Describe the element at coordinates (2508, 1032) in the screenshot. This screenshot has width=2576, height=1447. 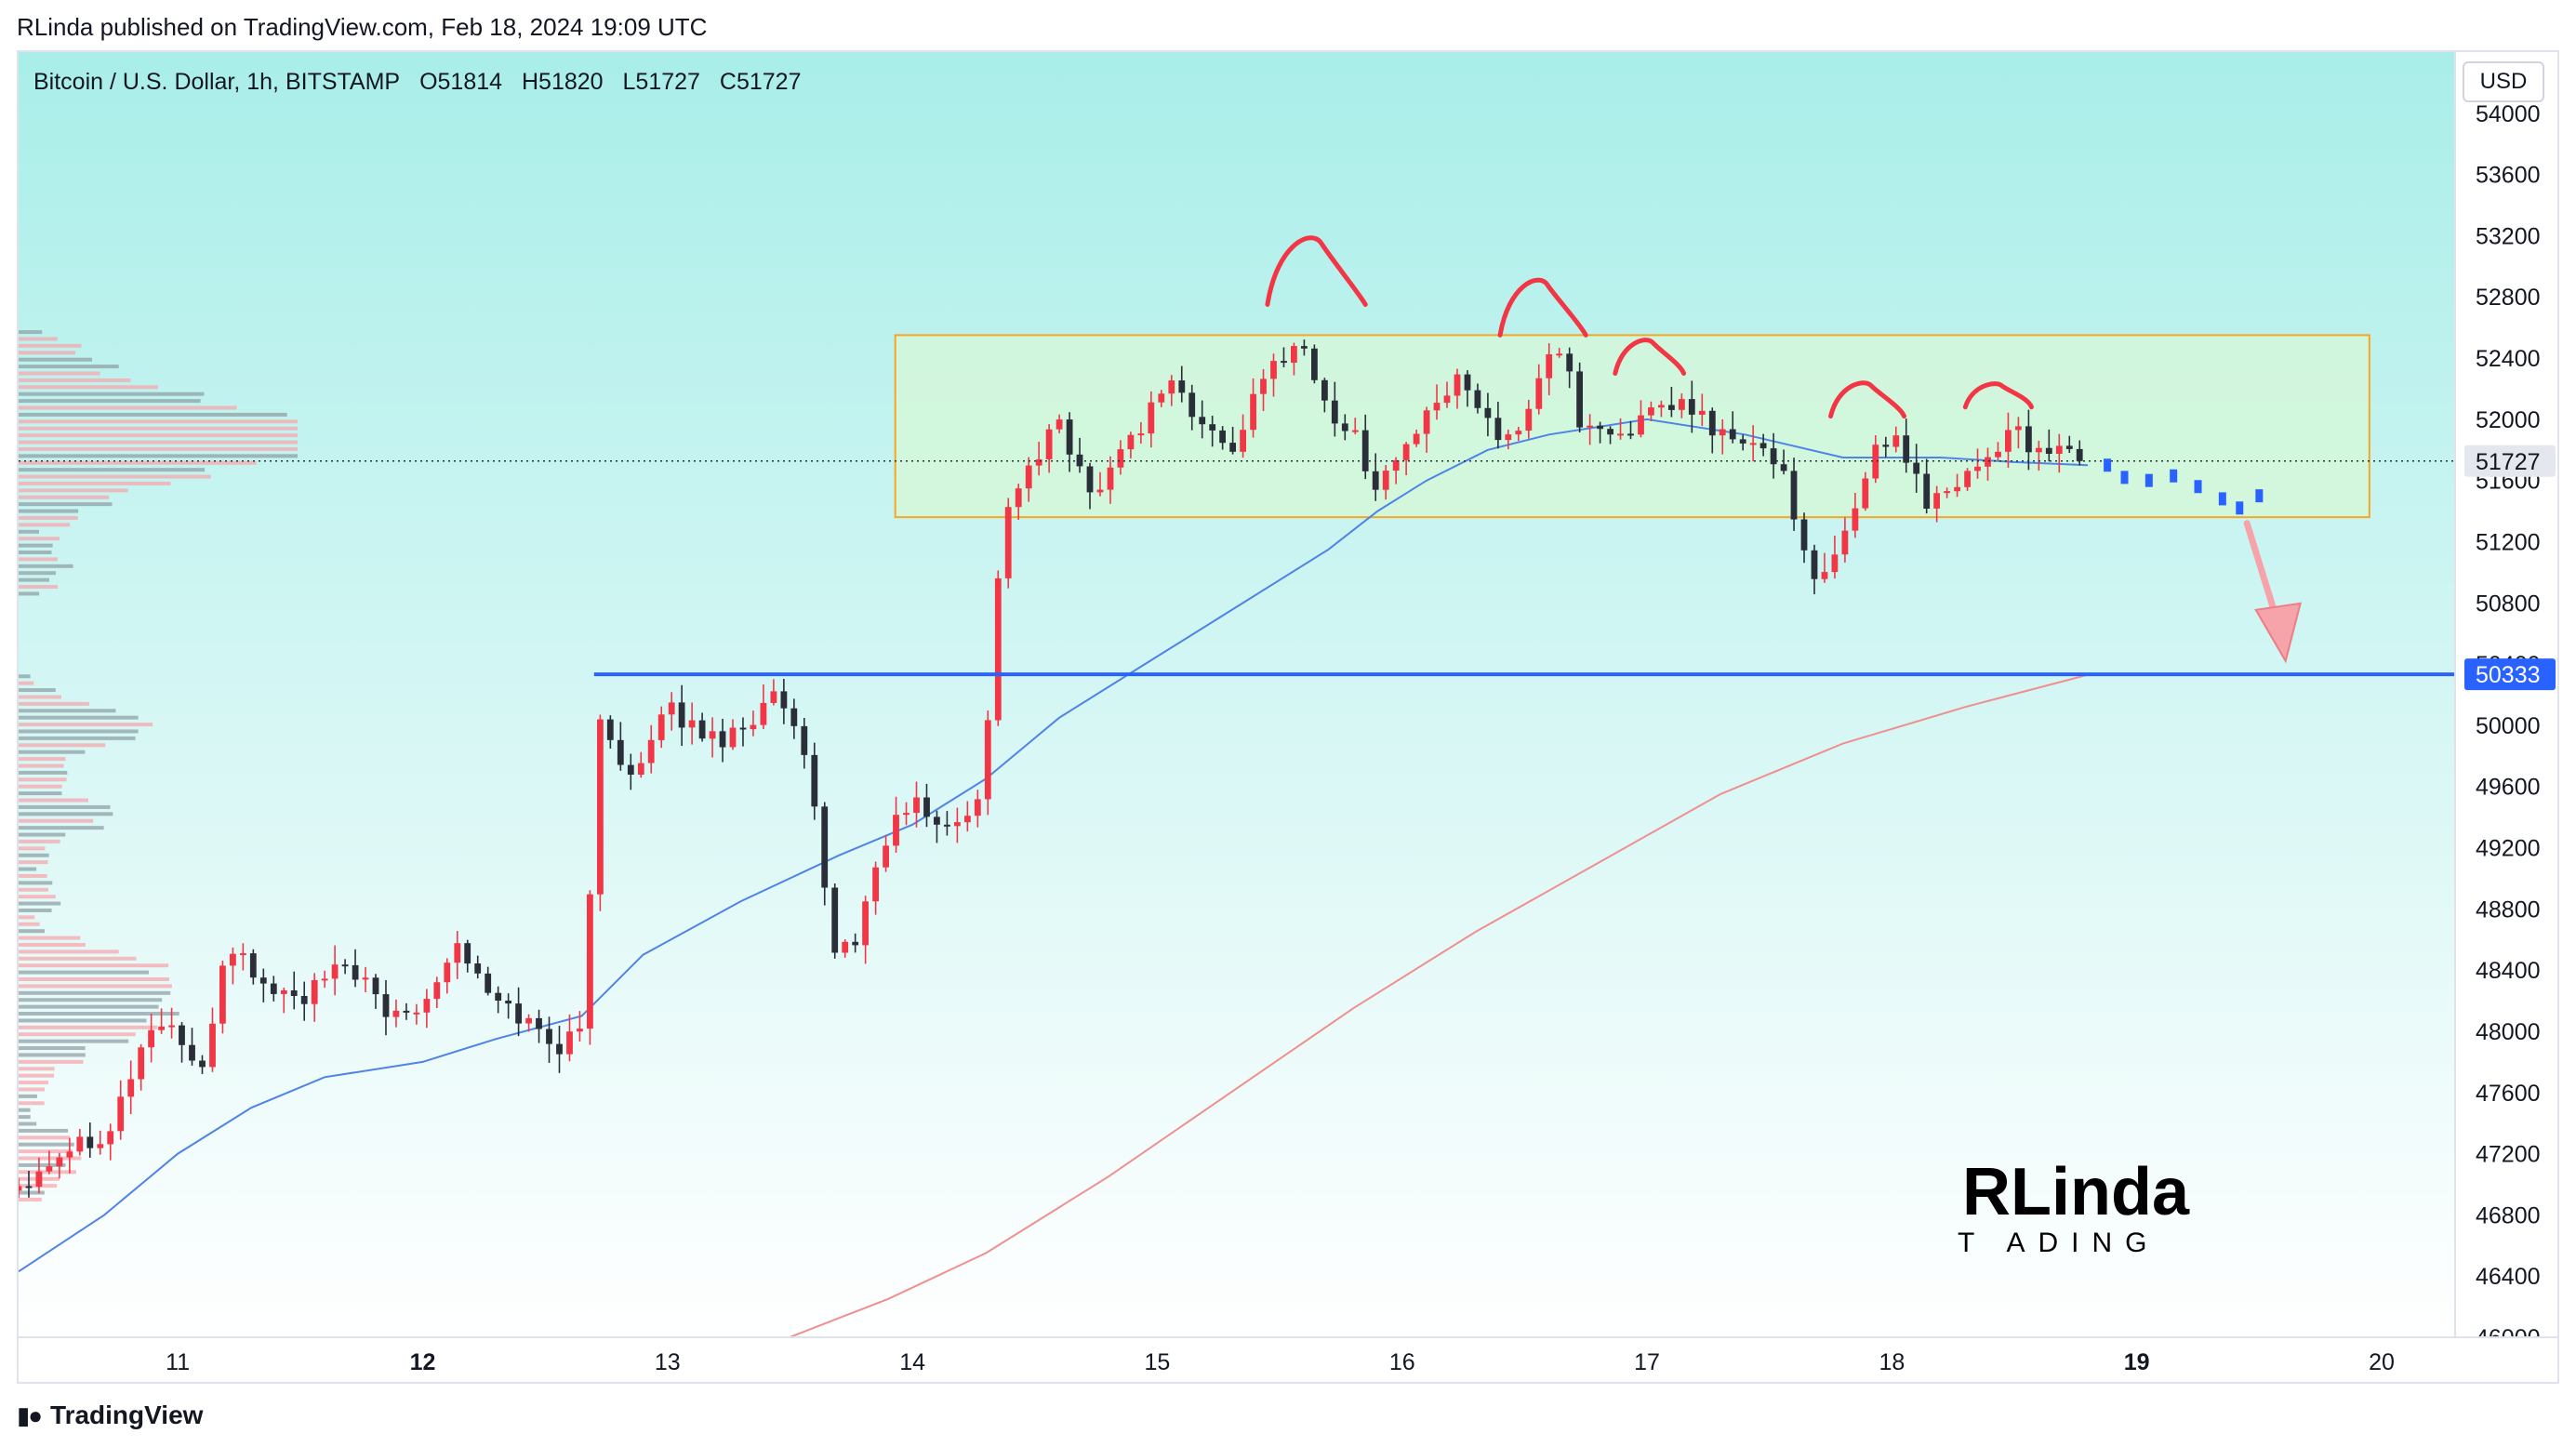
I see `price-tick-label: 48000` at that location.